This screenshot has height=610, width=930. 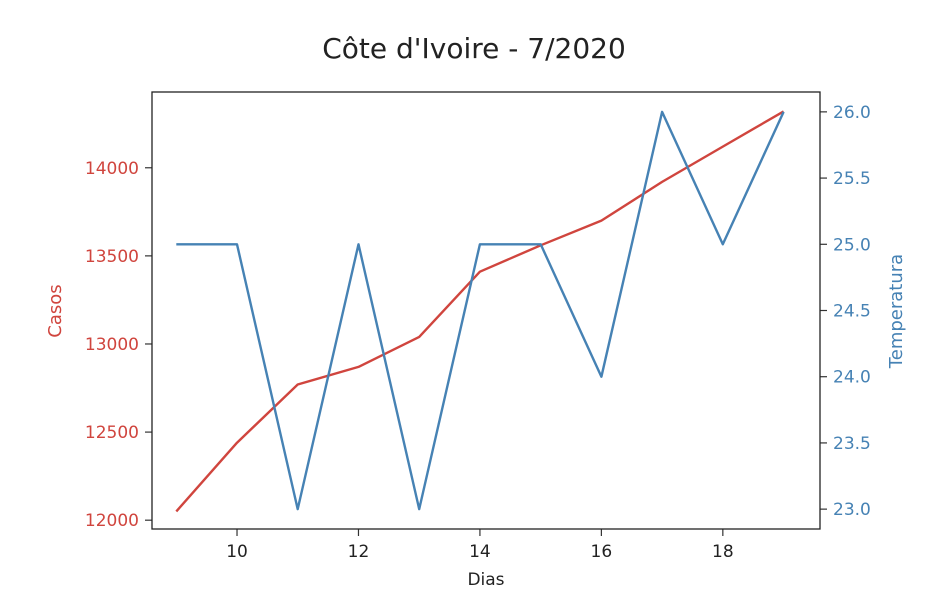 I want to click on y-right-tick-label: 25.0, so click(x=852, y=245).